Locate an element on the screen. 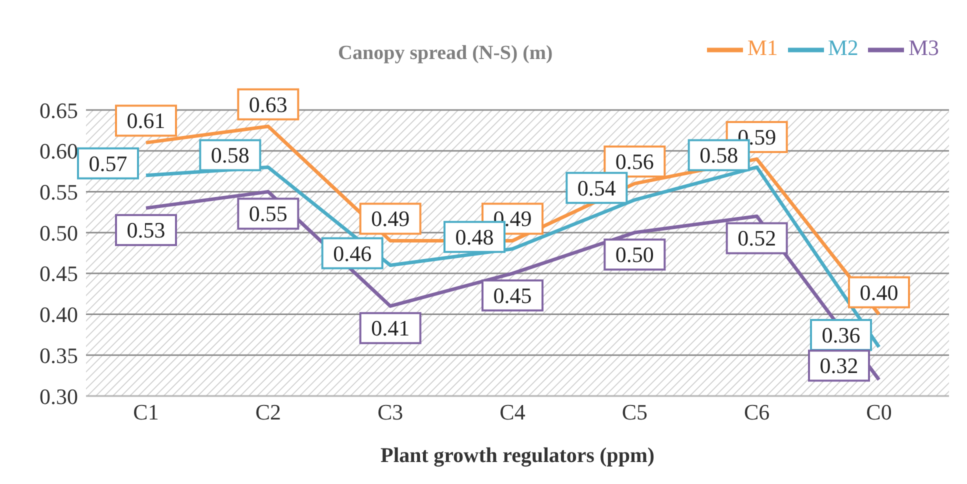 Image resolution: width=967 pixels, height=484 pixels. y-tick-label: 0.35 is located at coordinates (59, 355).